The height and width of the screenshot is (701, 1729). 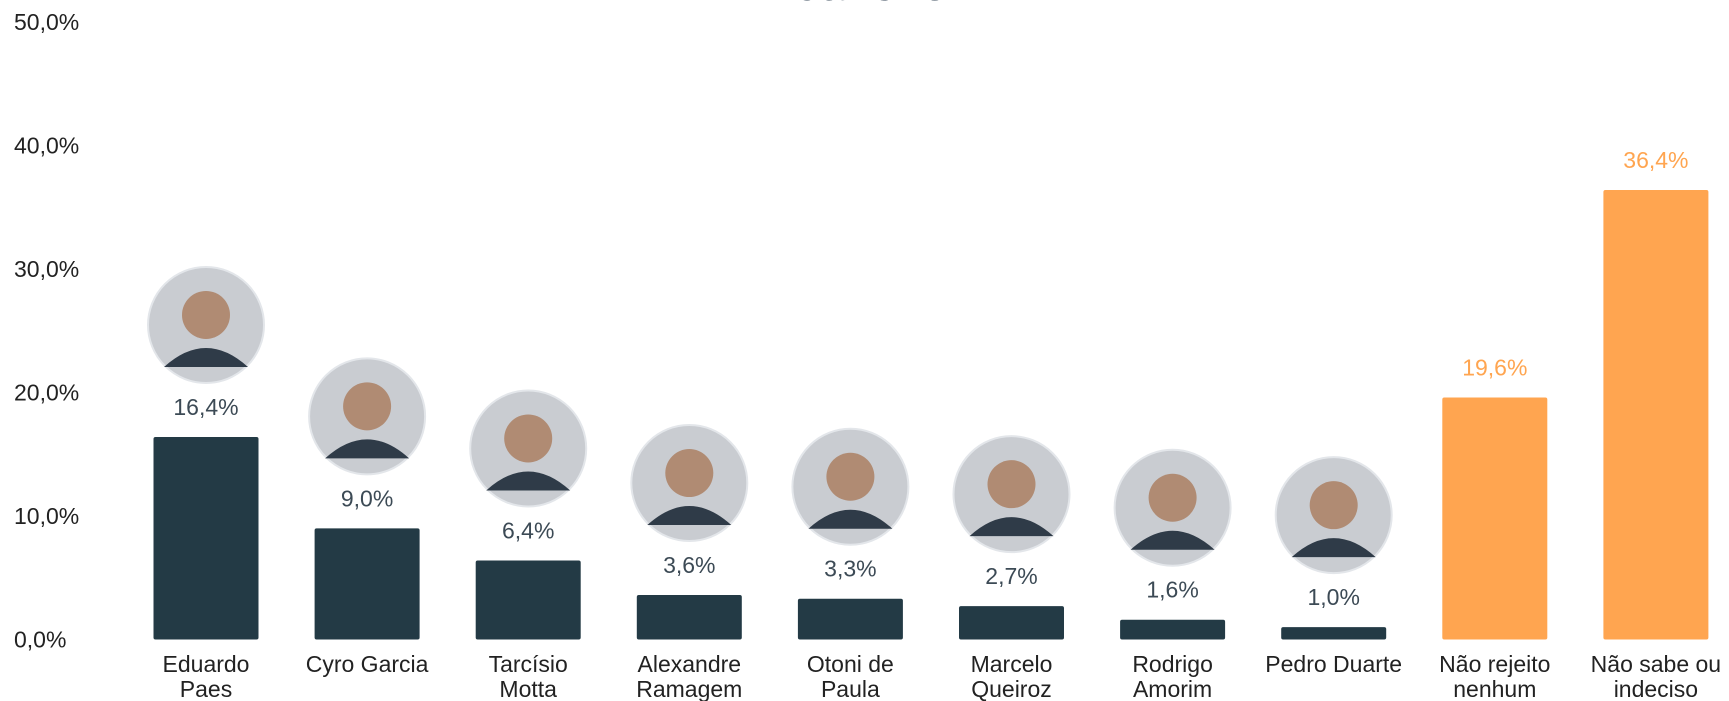 What do you see at coordinates (205, 407) in the screenshot?
I see `value-label: 16,4%` at bounding box center [205, 407].